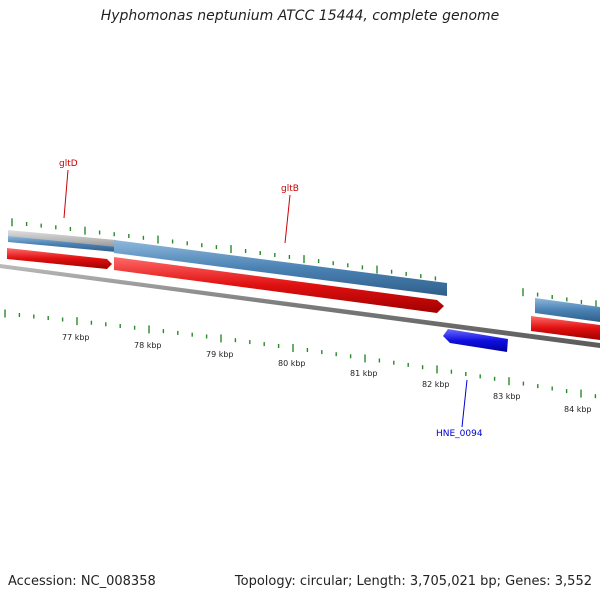  What do you see at coordinates (459, 409) in the screenshot?
I see `gene-label-HNE_0094: HNE_0094` at bounding box center [459, 409].